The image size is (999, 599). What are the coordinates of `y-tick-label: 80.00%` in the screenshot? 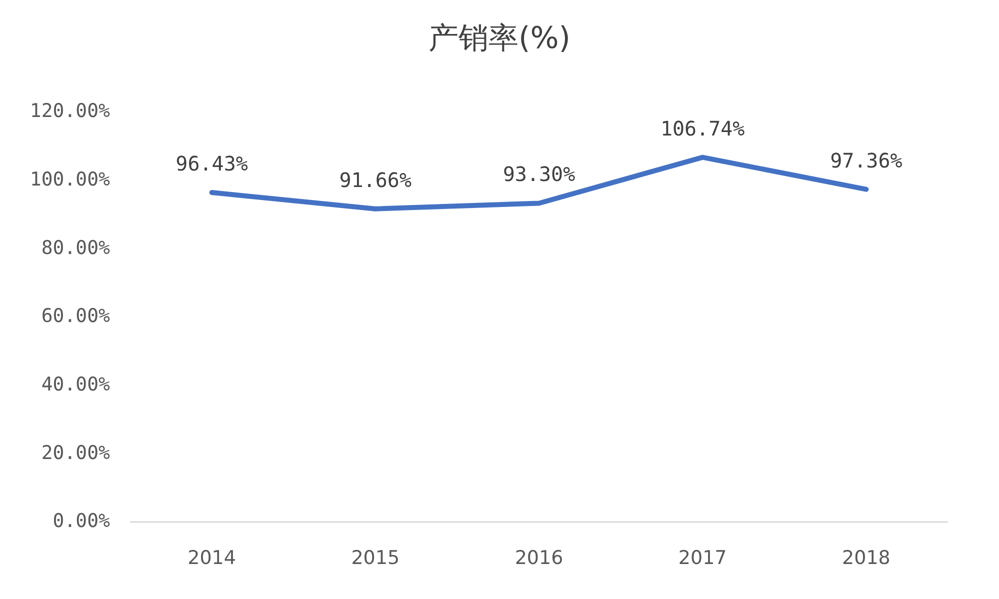 It's located at (76, 247).